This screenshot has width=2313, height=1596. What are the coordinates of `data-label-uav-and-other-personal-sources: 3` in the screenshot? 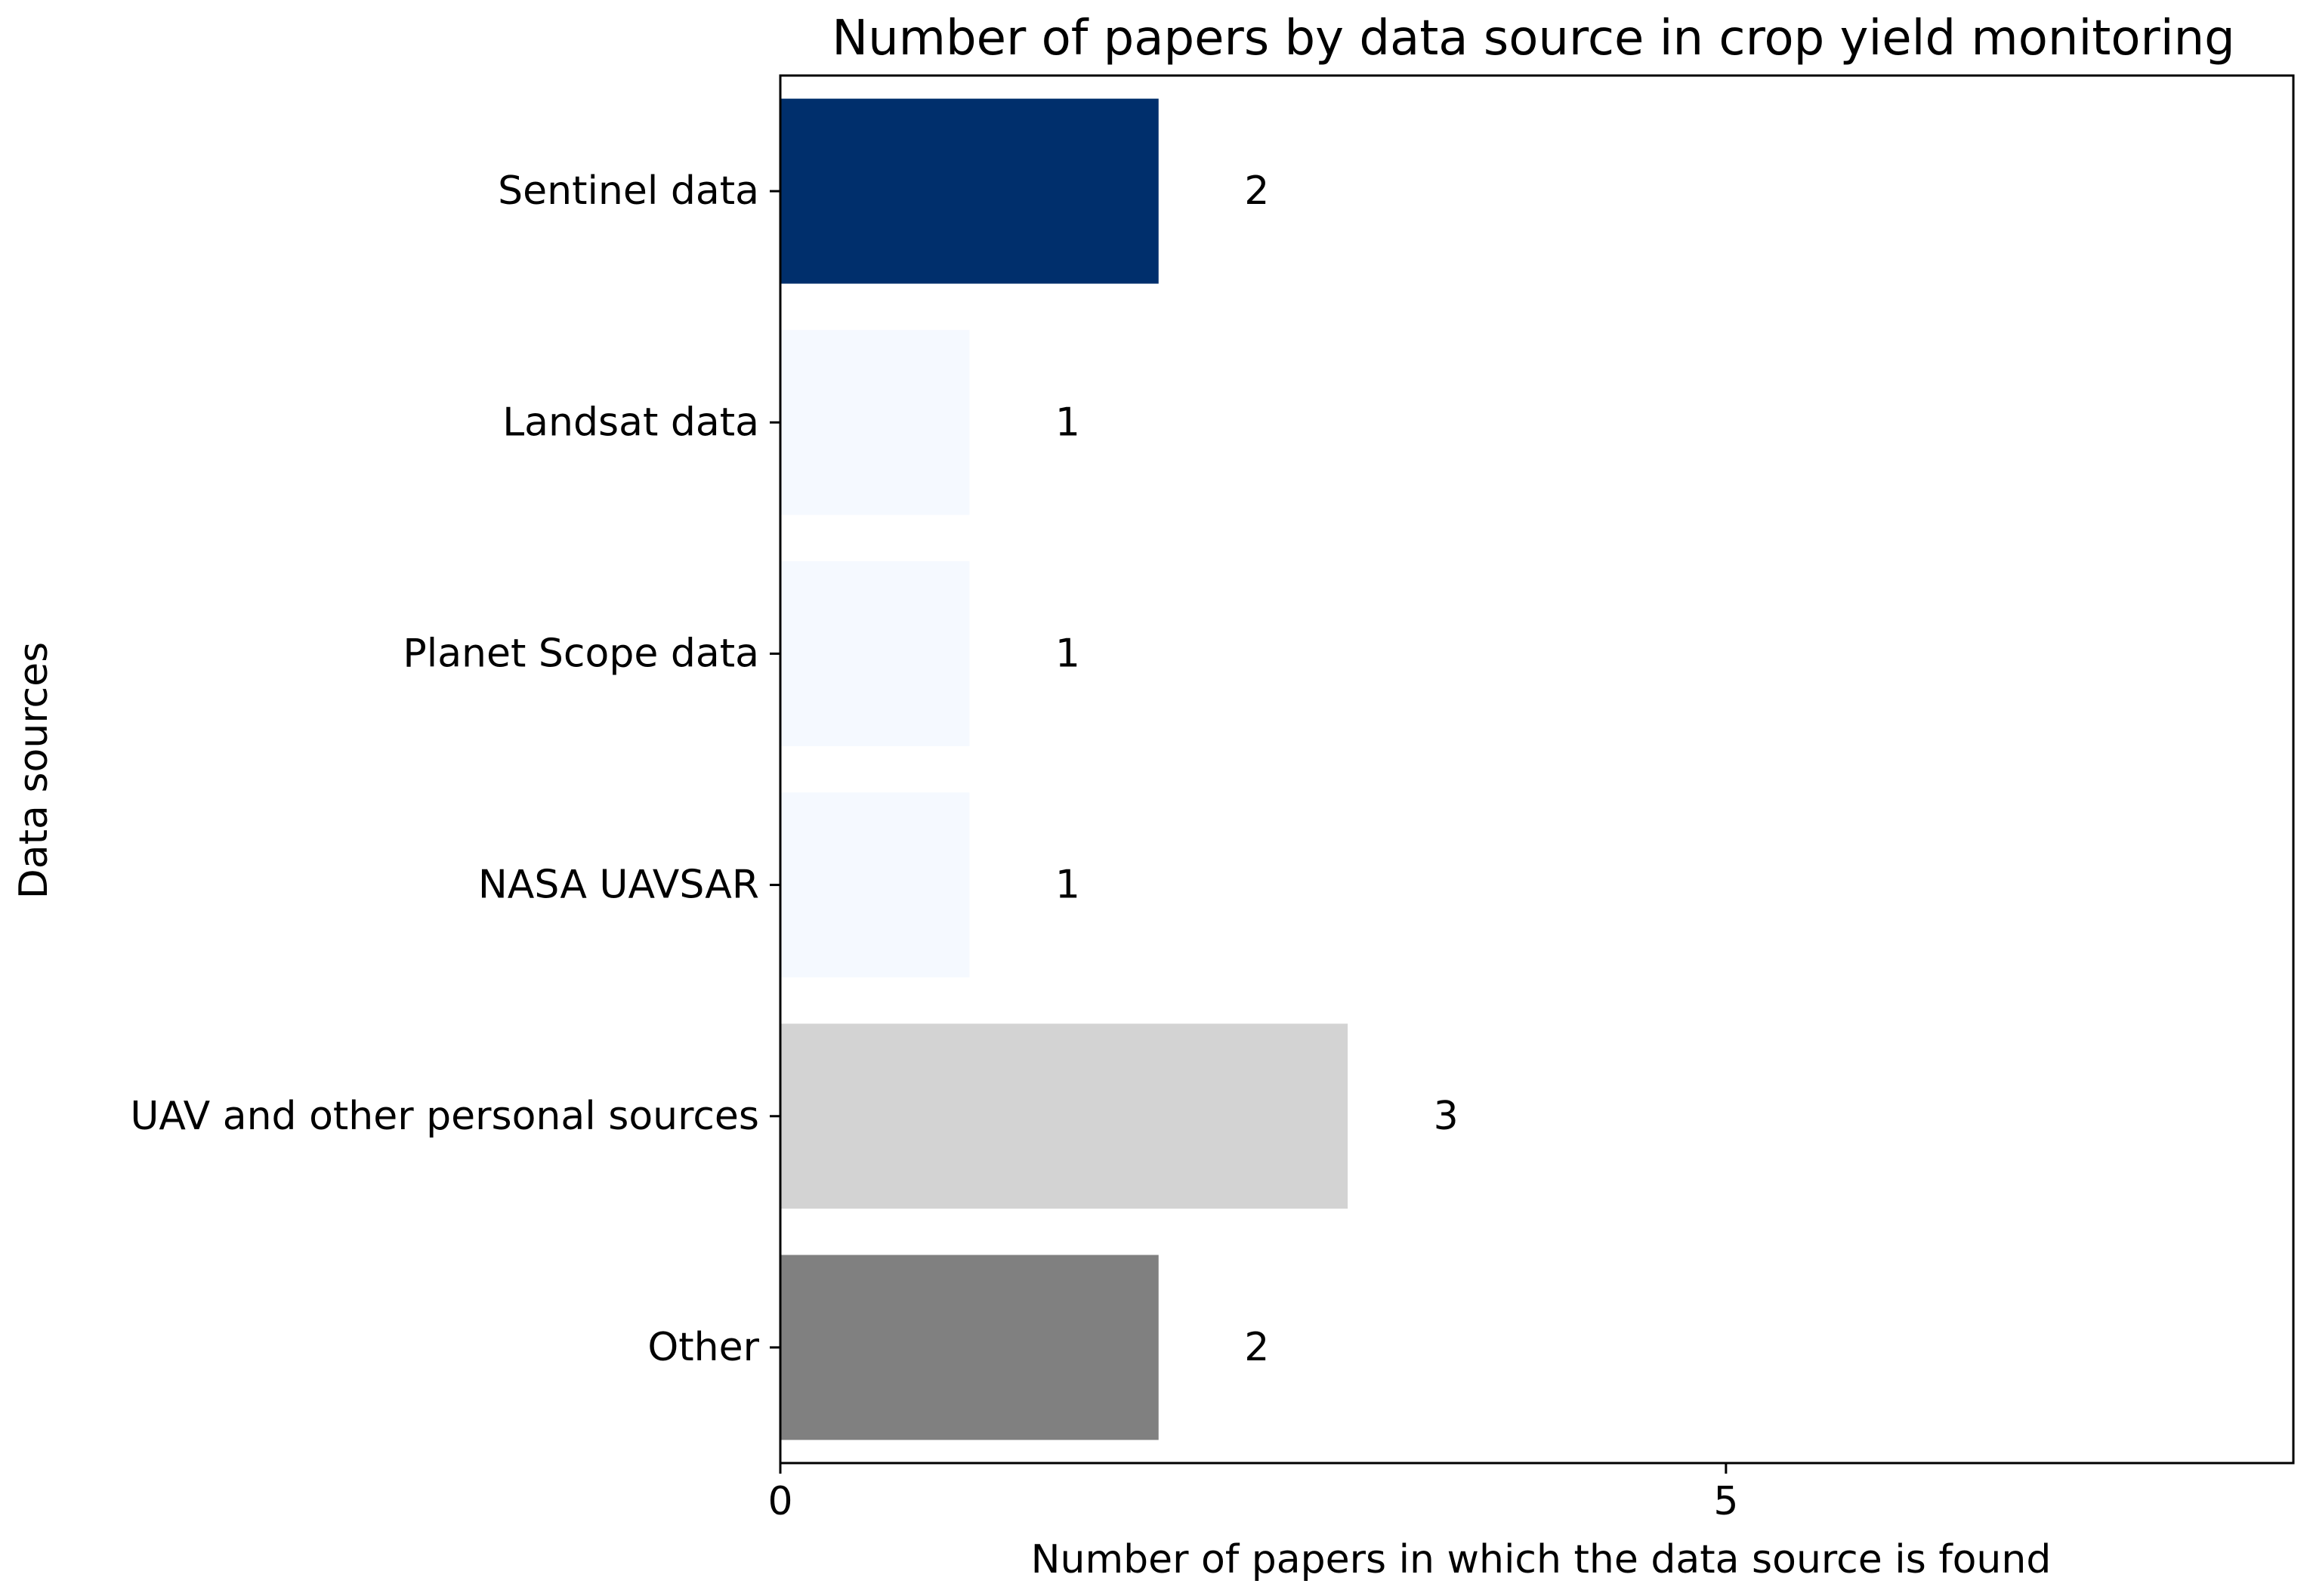 It's located at (1446, 1116).